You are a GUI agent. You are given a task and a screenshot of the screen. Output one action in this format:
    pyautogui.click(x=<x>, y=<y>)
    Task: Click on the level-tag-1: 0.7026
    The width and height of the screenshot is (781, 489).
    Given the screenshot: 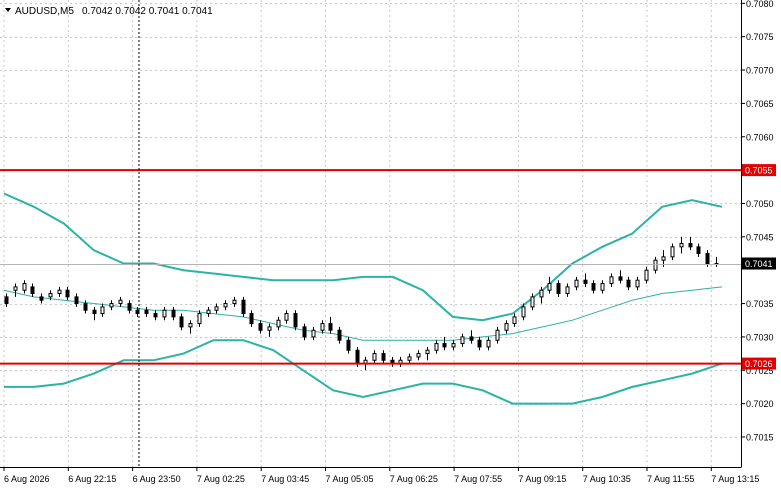 What is the action you would take?
    pyautogui.click(x=759, y=363)
    